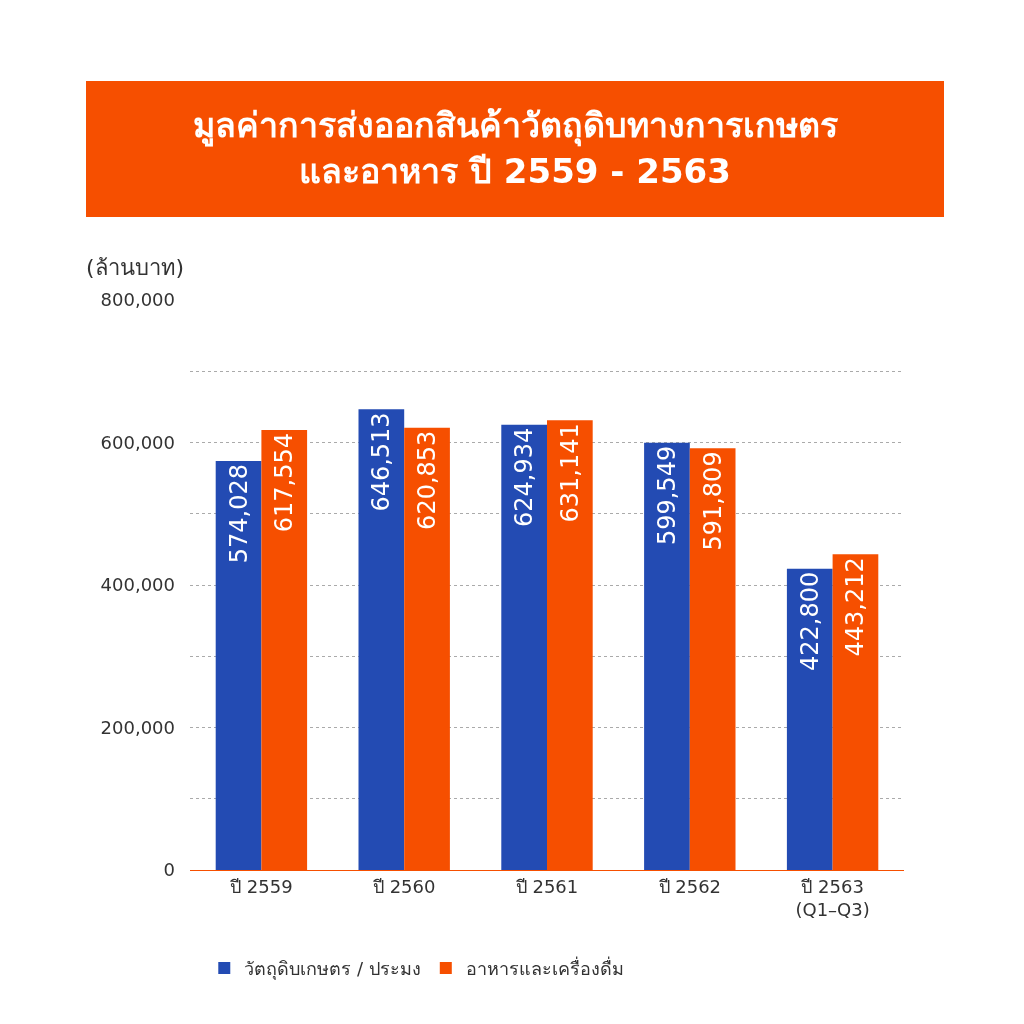  What do you see at coordinates (284, 482) in the screenshot?
I see `data-label: 617,554` at bounding box center [284, 482].